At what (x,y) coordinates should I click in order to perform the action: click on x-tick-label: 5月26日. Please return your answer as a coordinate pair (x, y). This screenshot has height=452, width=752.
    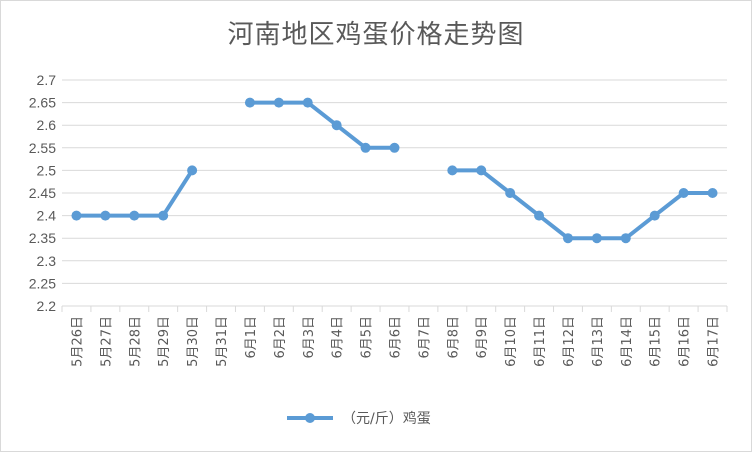
    Looking at the image, I should click on (77, 341).